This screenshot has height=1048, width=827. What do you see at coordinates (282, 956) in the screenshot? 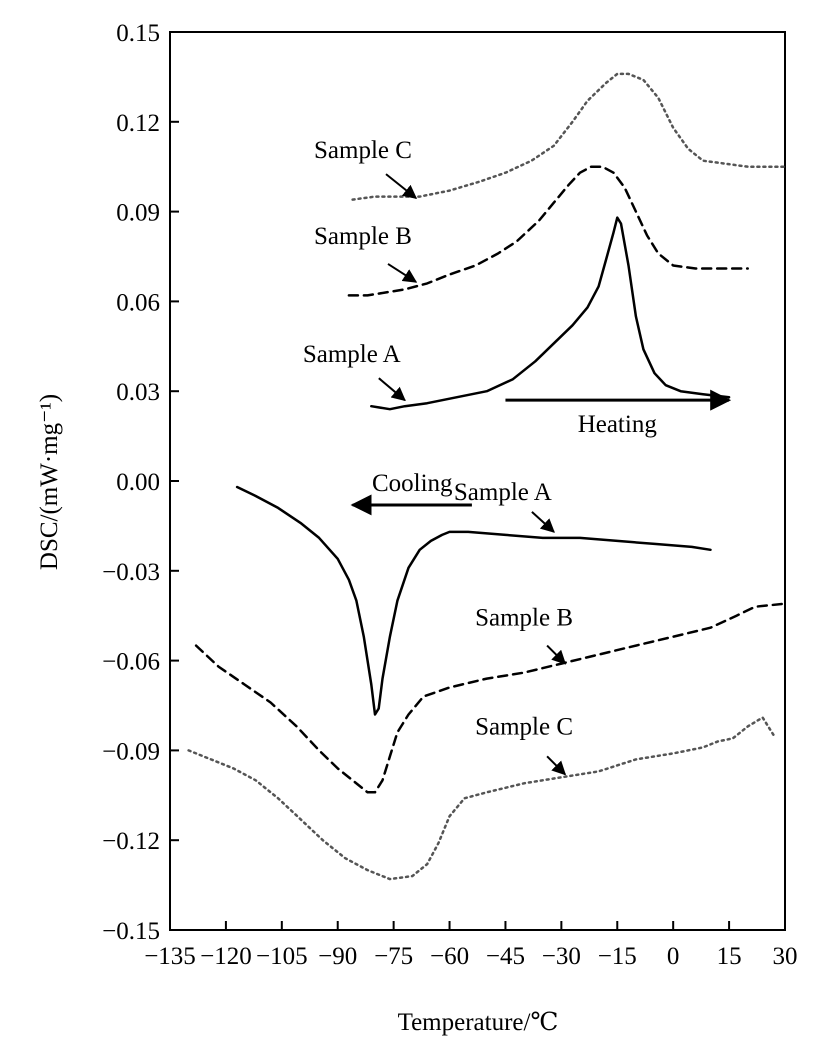
I see `x-tick-label: −105` at bounding box center [282, 956].